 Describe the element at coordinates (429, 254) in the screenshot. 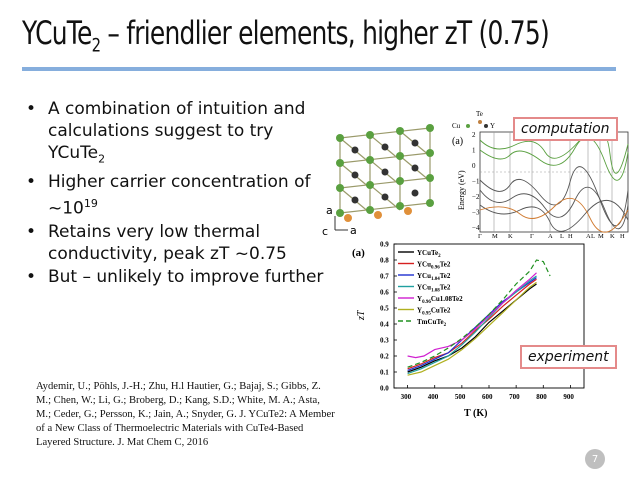

I see `legend-label: YCuTe2` at that location.